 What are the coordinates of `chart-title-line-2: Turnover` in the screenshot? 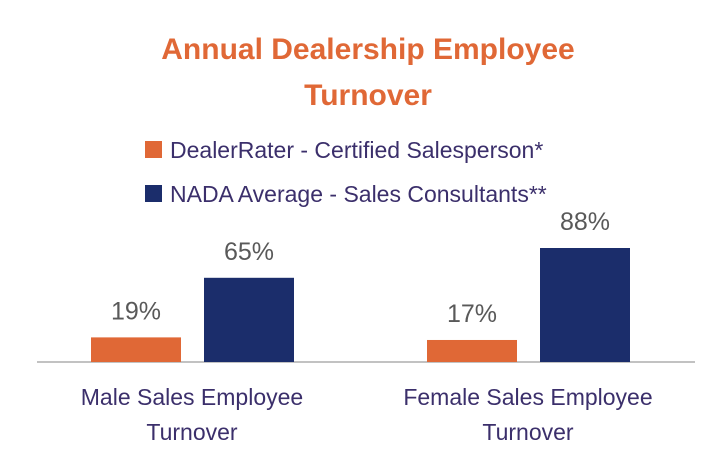 It's located at (368, 95).